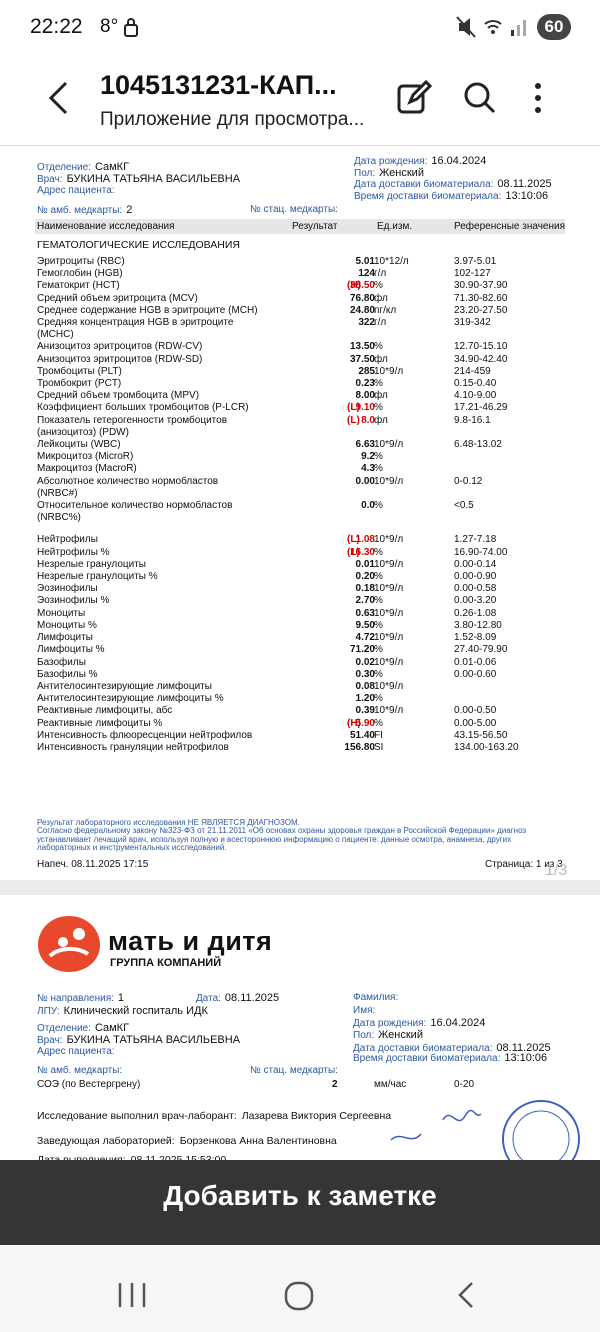  I want to click on add-to-note-button: Добавить к заметке, so click(300, 1195).